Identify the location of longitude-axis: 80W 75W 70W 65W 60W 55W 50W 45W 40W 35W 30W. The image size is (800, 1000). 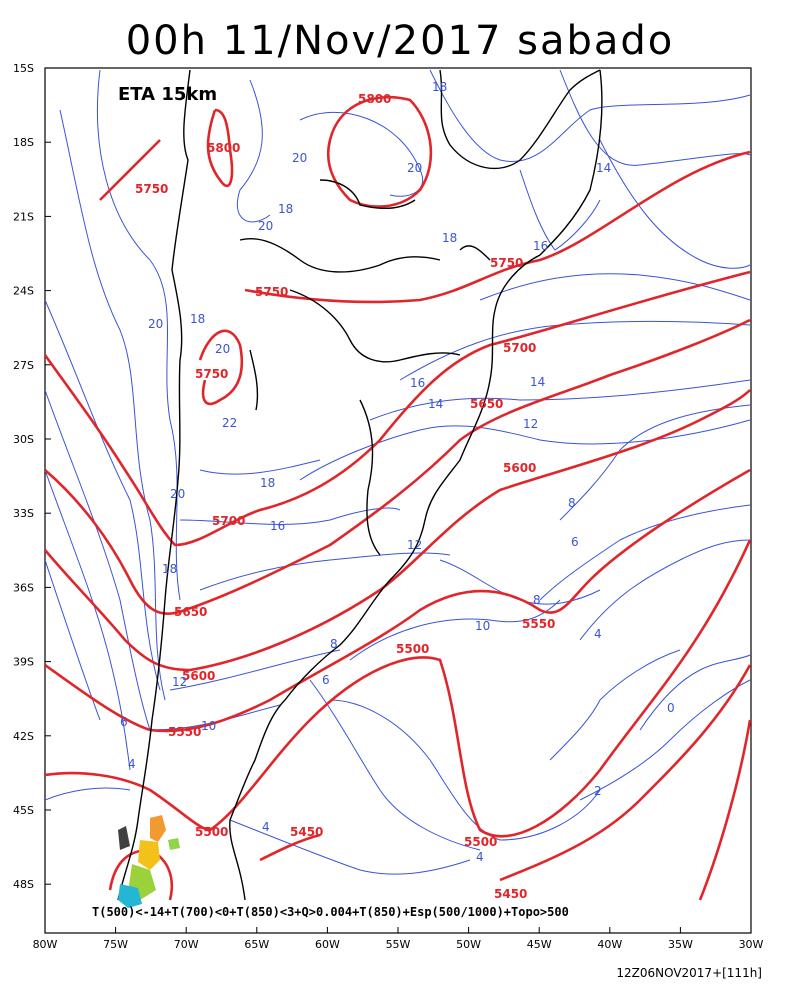
(398, 939).